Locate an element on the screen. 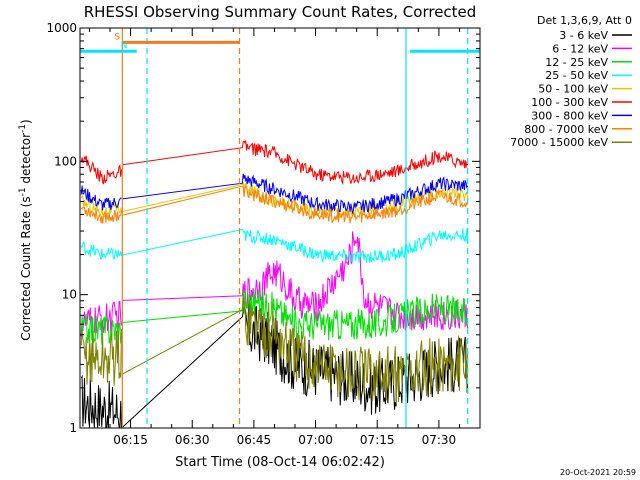 The width and height of the screenshot is (640, 480). flag-label: S is located at coordinates (117, 37).